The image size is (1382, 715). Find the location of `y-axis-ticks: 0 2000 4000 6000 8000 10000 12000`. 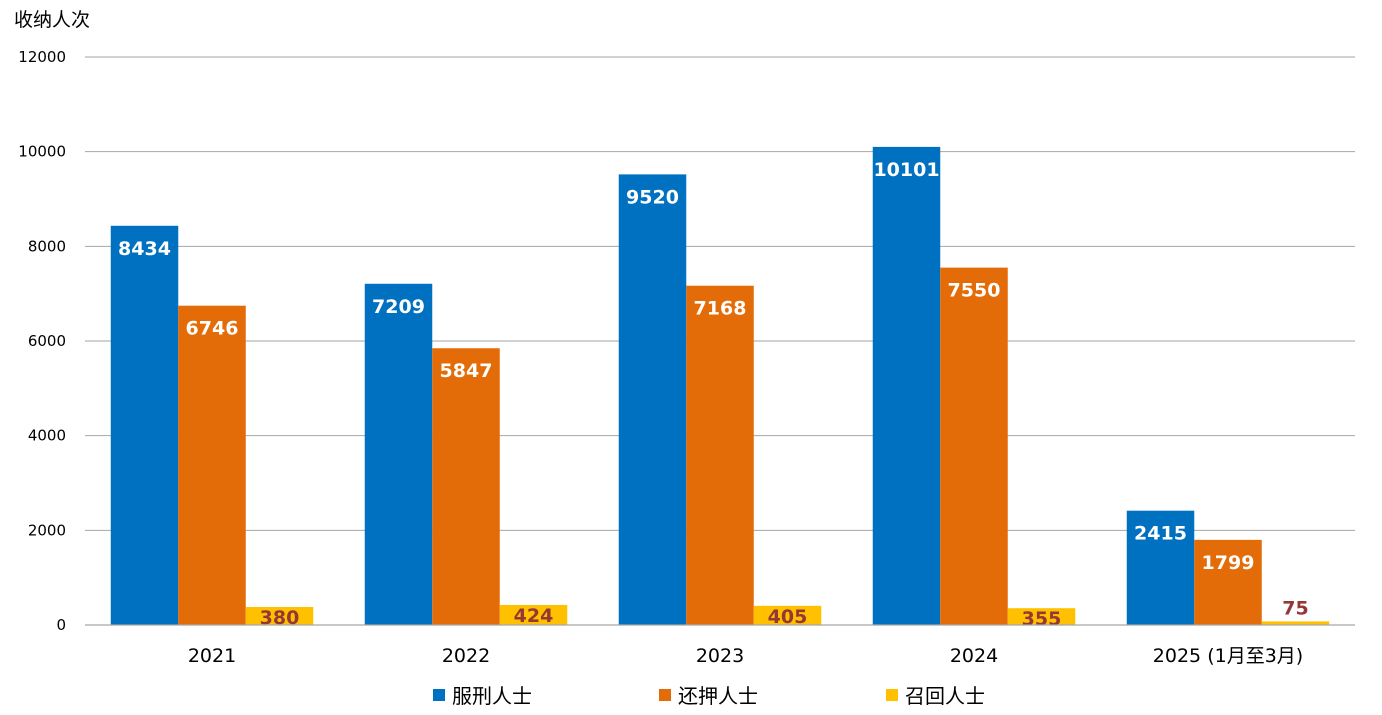

y-axis-ticks: 0 2000 4000 6000 8000 10000 12000 is located at coordinates (42, 341).